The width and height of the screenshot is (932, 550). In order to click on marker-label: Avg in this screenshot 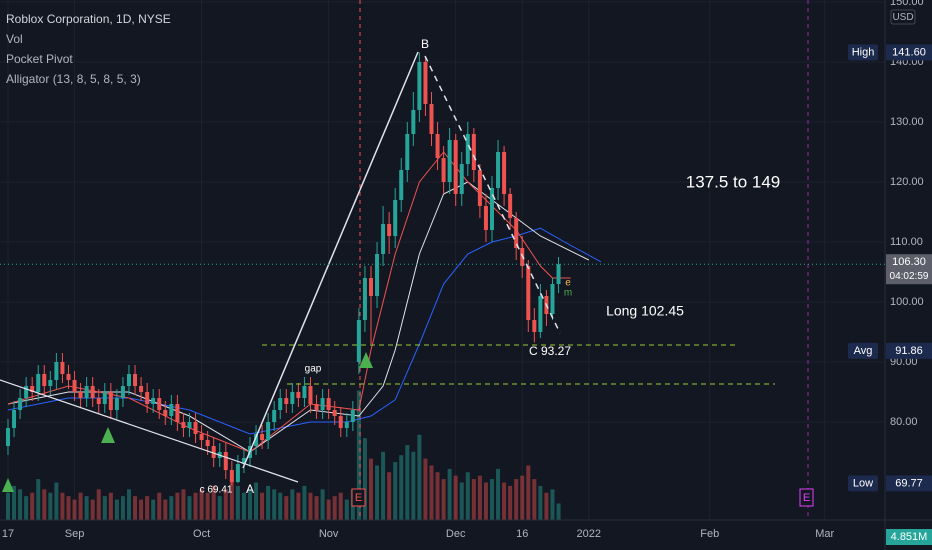, I will do `click(863, 351)`.